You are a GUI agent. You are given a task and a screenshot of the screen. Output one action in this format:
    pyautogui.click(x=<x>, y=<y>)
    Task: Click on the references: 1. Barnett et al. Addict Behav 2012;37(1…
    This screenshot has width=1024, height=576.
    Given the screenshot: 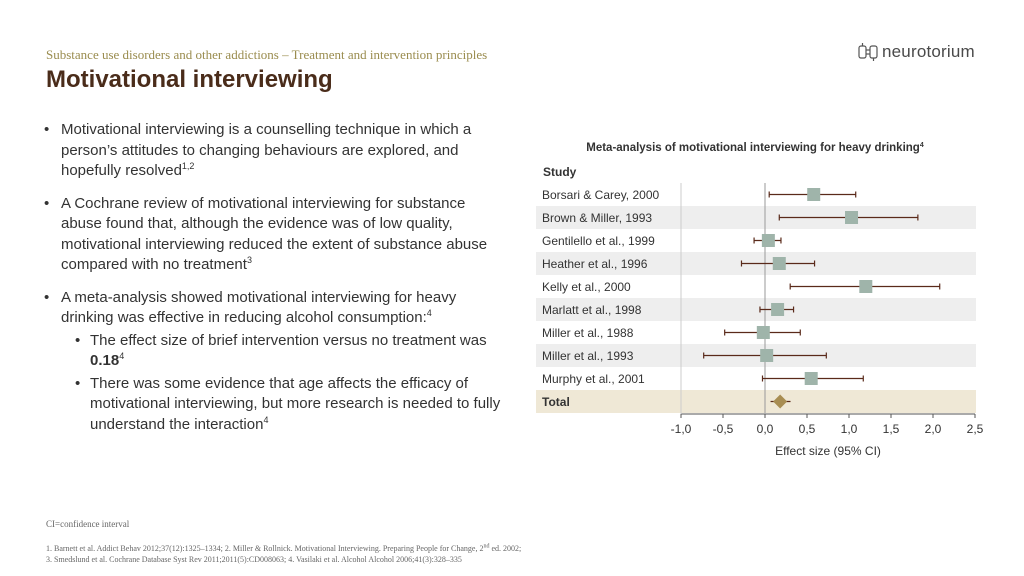 What is the action you would take?
    pyautogui.click(x=356, y=554)
    